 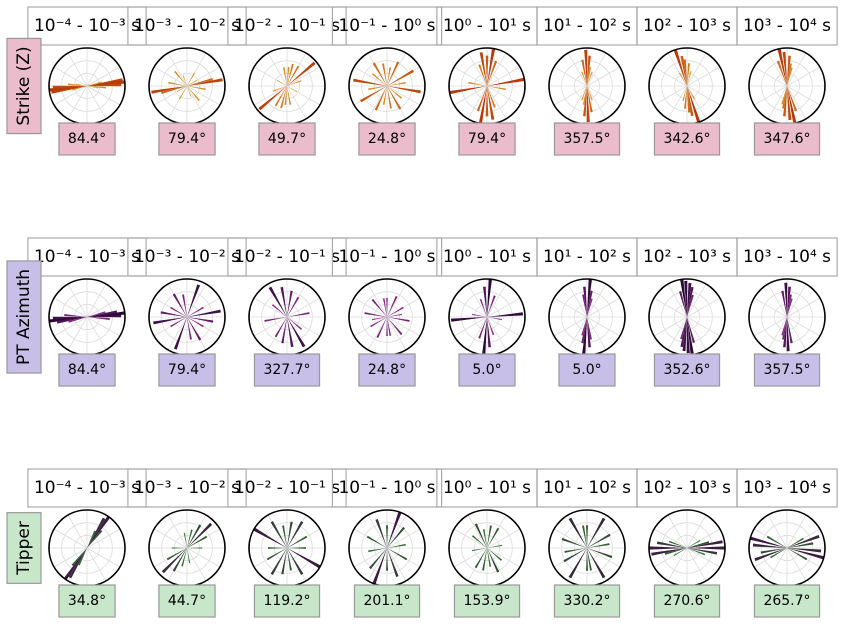 What do you see at coordinates (24, 86) in the screenshot?
I see `row-label-box` at bounding box center [24, 86].